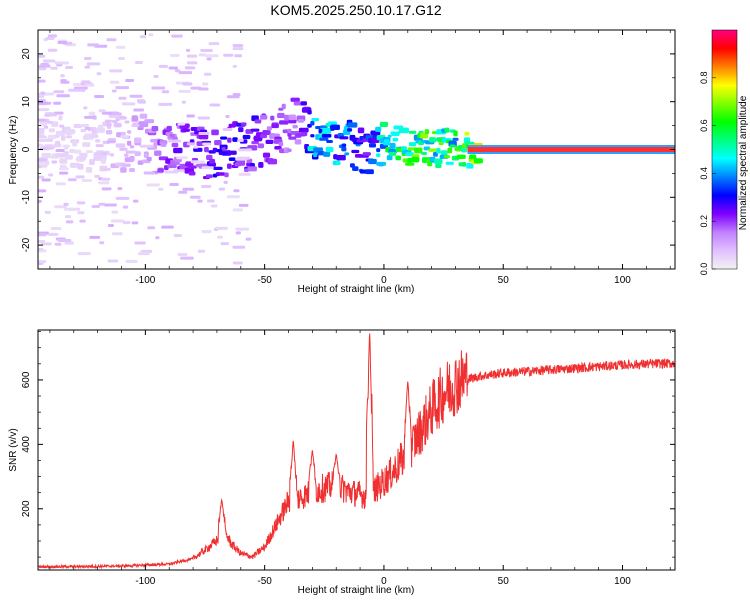 The width and height of the screenshot is (750, 600). I want to click on chart-title: KOM5.2025.250.10.17.G12, so click(355, 10).